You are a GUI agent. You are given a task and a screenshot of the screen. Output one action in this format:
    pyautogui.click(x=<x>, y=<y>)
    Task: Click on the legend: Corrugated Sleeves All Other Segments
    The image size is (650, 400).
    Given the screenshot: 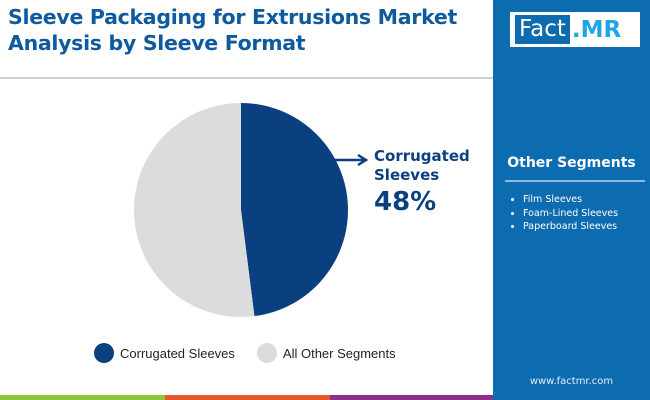 What is the action you would take?
    pyautogui.click(x=245, y=353)
    